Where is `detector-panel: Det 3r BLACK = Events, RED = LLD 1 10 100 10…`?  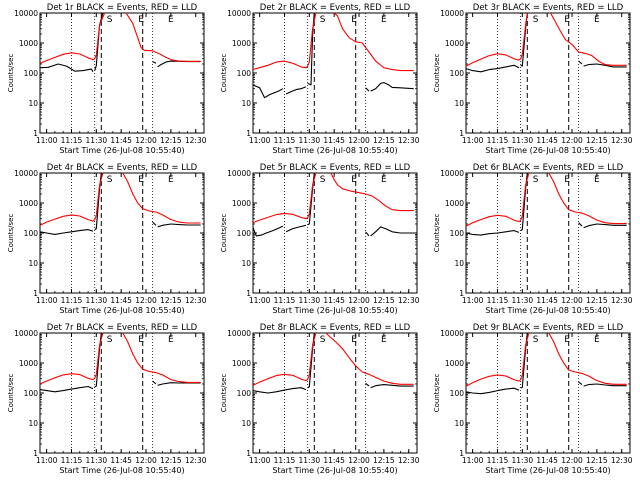 detector-panel: Det 3r BLACK = Events, RED = LLD 1 10 100 10… is located at coordinates (533, 79).